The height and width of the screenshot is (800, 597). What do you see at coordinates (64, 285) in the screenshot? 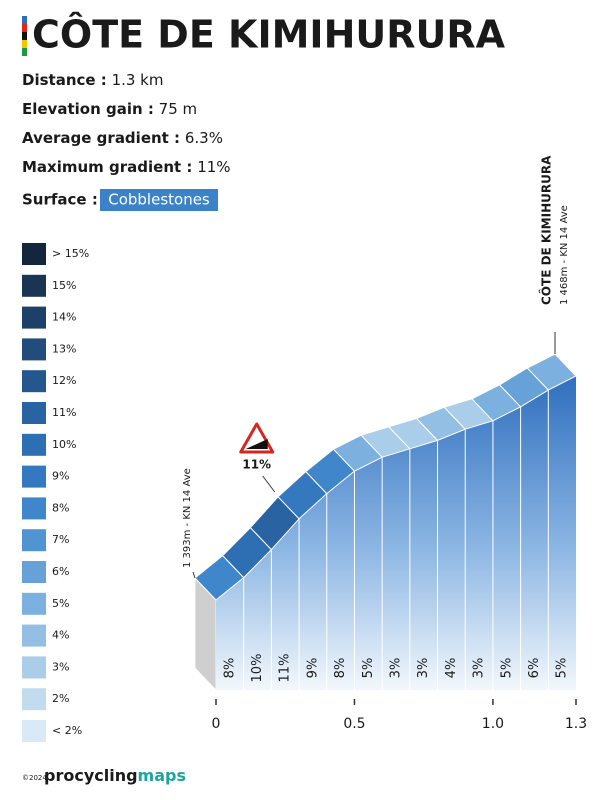
I see `legend-label: 15%` at bounding box center [64, 285].